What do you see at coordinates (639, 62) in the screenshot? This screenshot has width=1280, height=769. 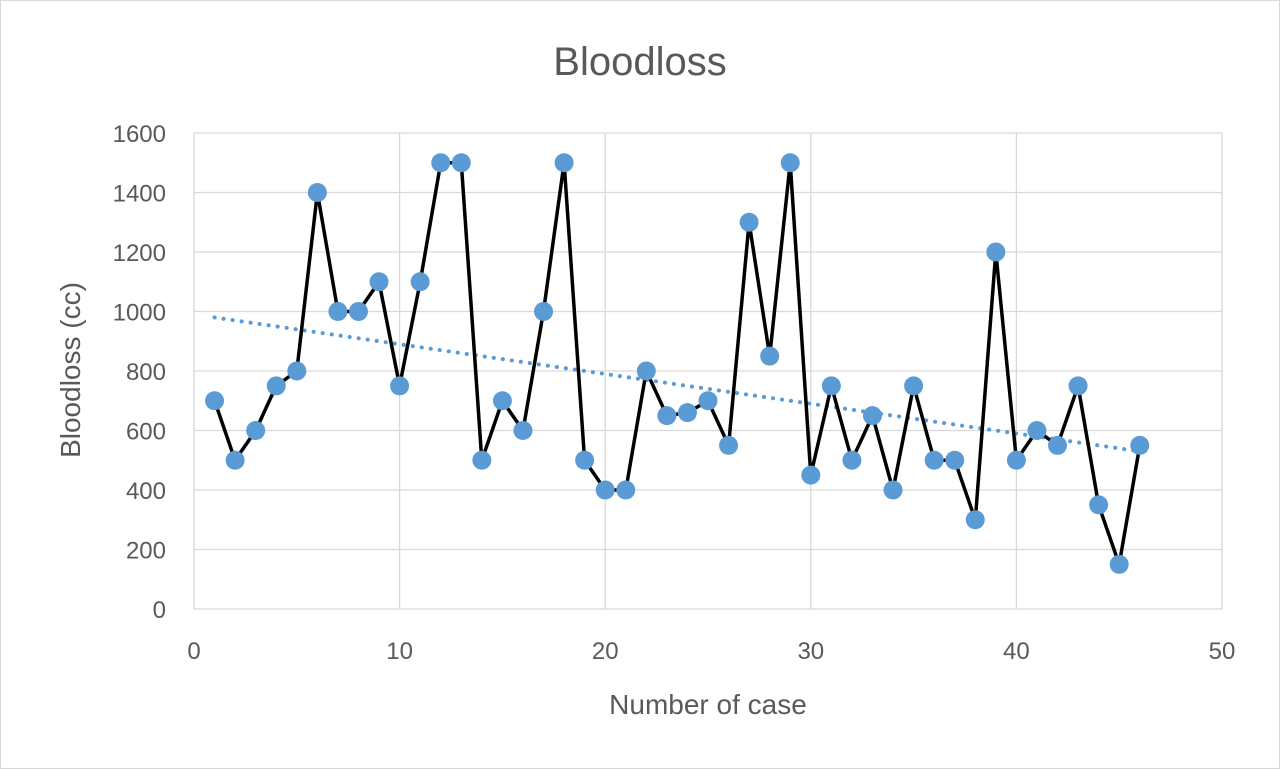 I see `chart-title: Bloodloss` at bounding box center [639, 62].